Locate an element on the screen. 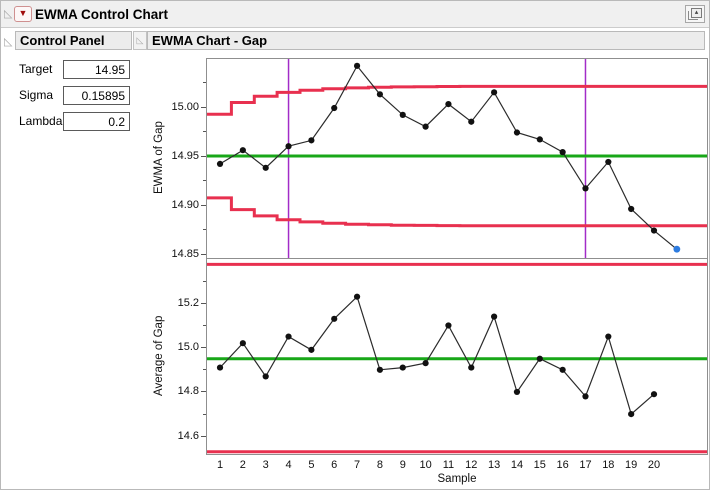 This screenshot has height=490, width=710. x-tick-label: 15 is located at coordinates (539, 465).